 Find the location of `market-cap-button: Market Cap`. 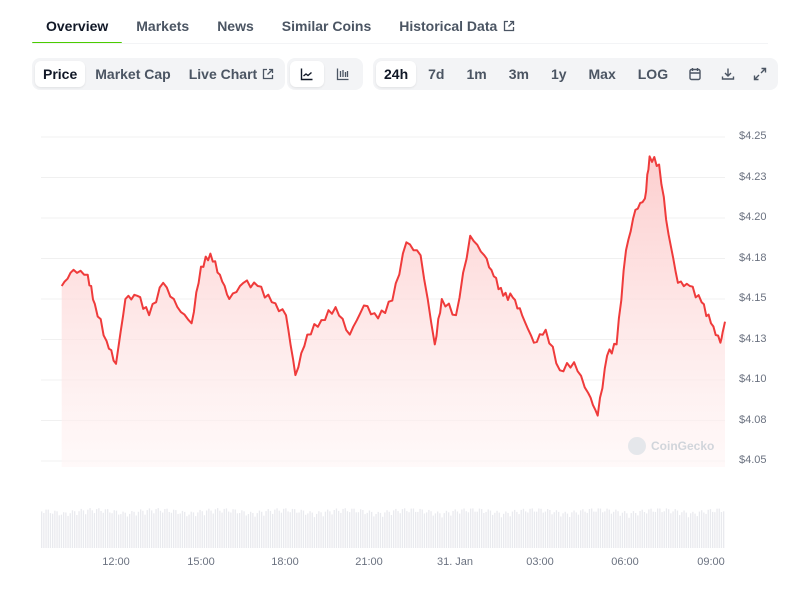

market-cap-button: Market Cap is located at coordinates (132, 74).